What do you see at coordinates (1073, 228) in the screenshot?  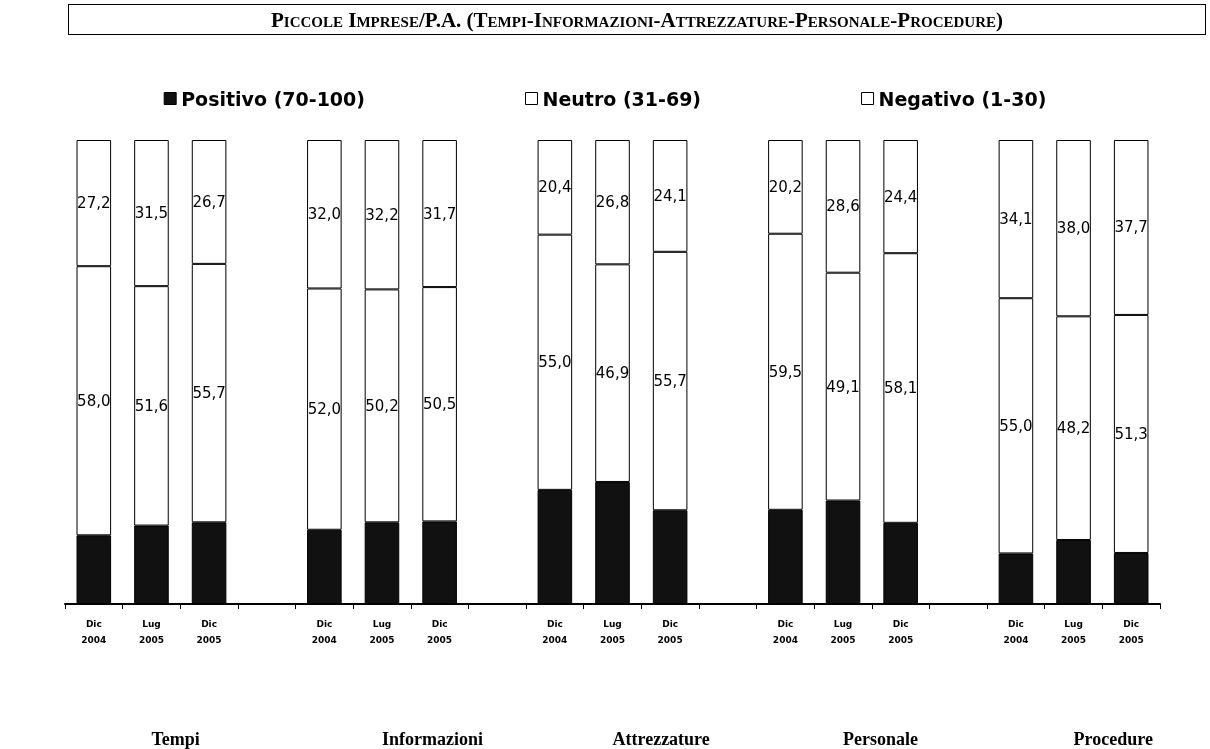 I see `data-label: 38,0` at bounding box center [1073, 228].